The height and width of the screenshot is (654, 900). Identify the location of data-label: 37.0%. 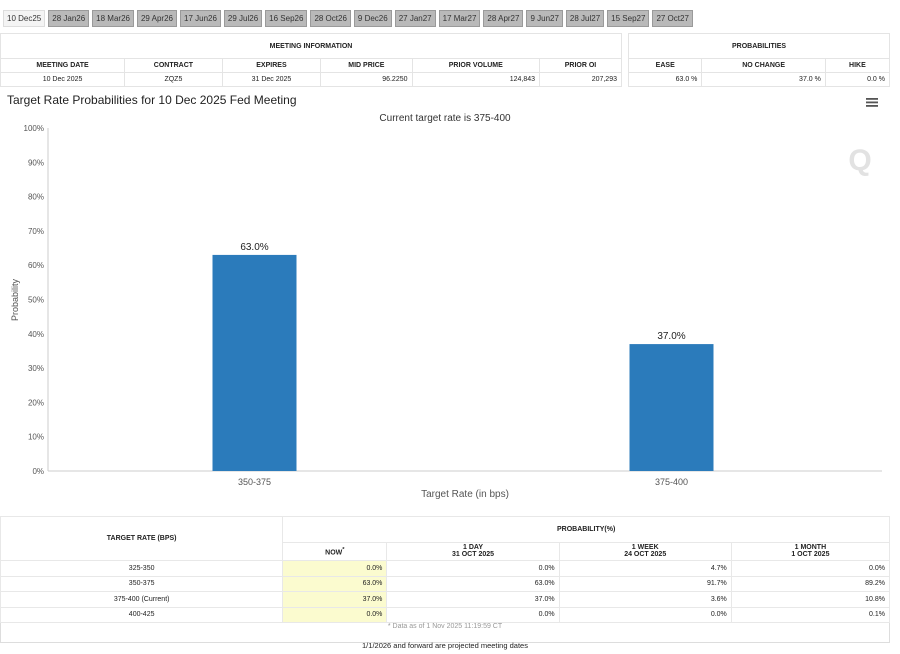
(671, 336).